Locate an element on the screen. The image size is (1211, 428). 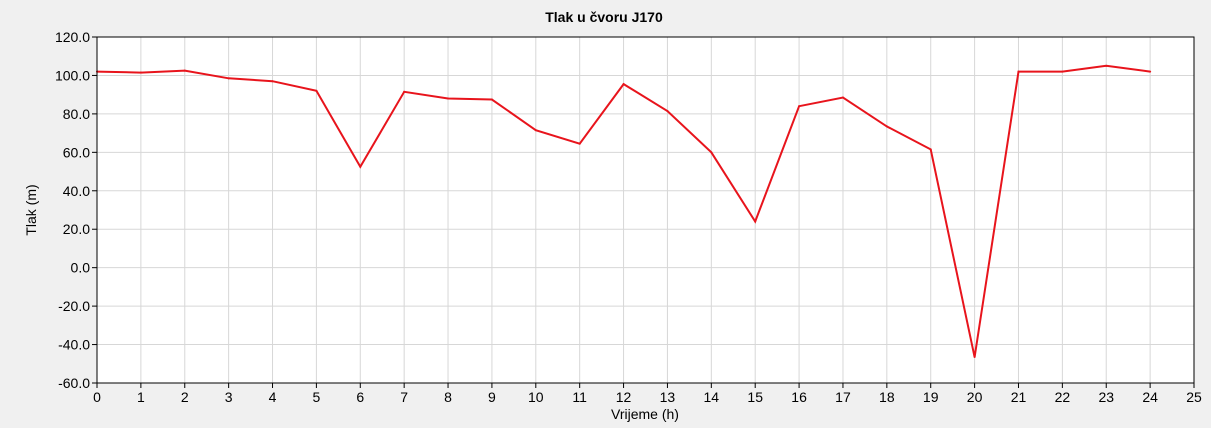
y-tick-label: -20.0 is located at coordinates (74, 306).